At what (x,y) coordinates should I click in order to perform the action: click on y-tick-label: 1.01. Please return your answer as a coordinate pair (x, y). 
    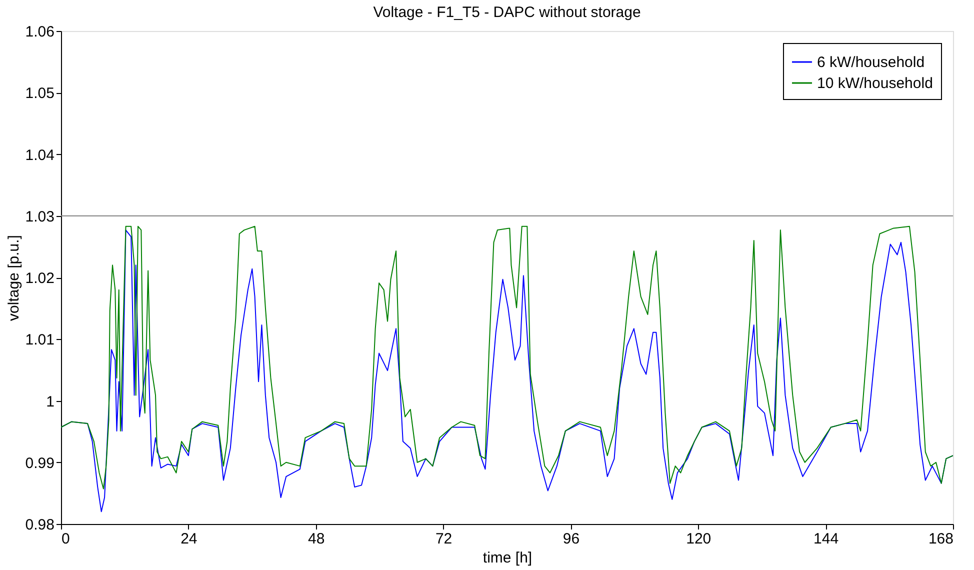
    Looking at the image, I should click on (39, 340).